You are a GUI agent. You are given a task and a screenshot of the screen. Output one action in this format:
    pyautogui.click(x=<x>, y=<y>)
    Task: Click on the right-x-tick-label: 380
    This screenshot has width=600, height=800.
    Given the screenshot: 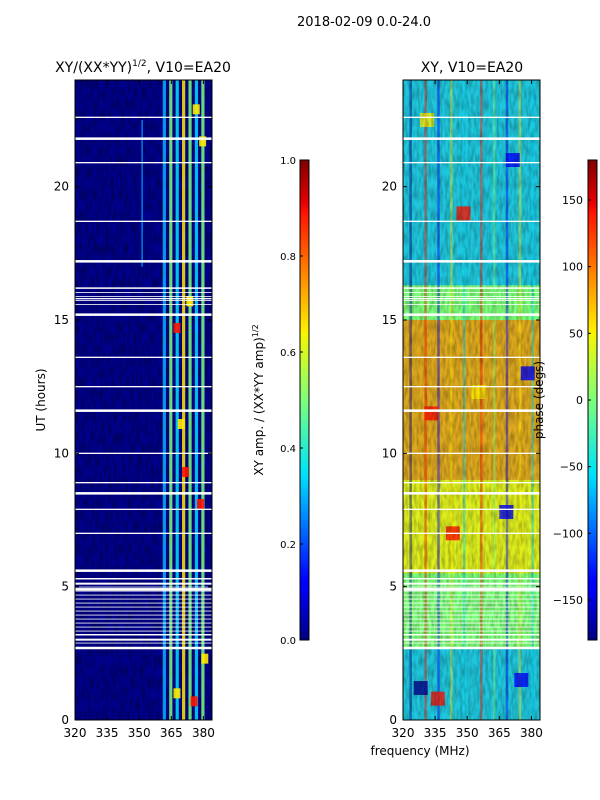 What is the action you would take?
    pyautogui.click(x=531, y=733)
    